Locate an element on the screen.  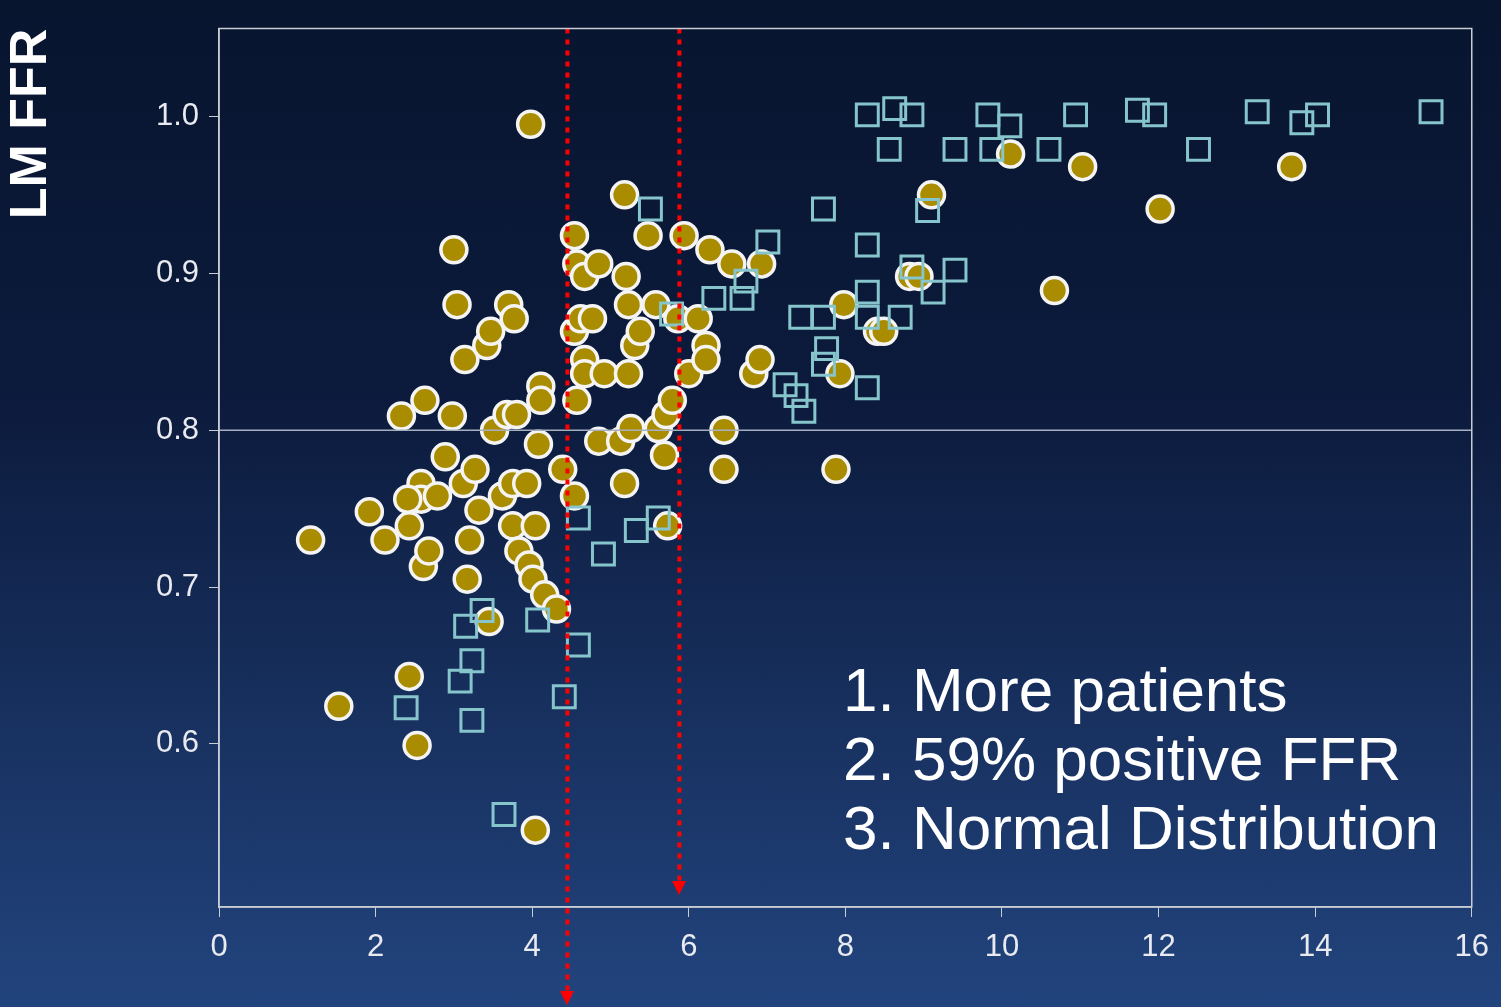
annotation: 1. More patients is located at coordinates (1065, 689).